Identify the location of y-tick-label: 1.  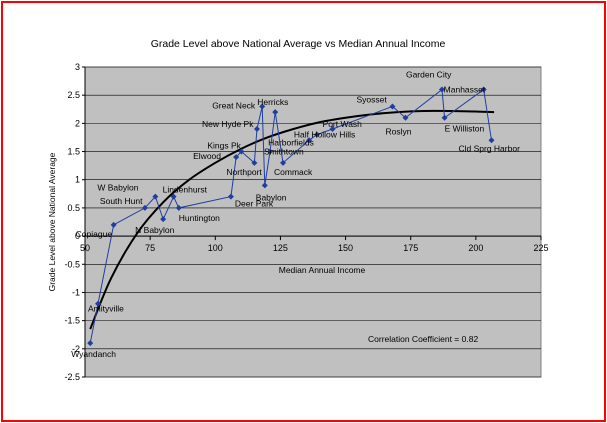
(77, 180).